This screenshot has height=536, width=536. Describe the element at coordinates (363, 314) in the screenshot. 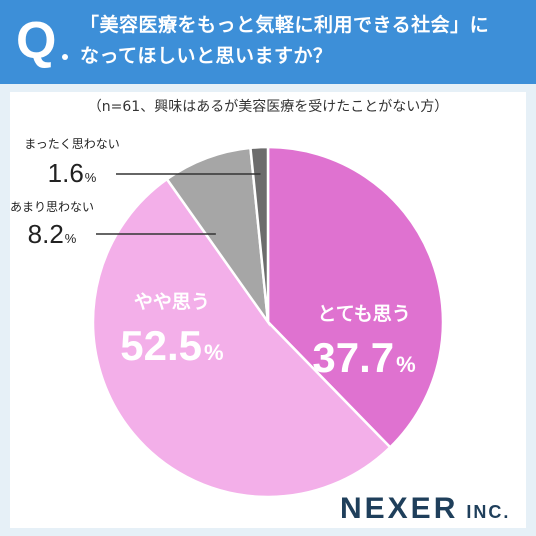

I see `slice-label-1: とても思う` at that location.